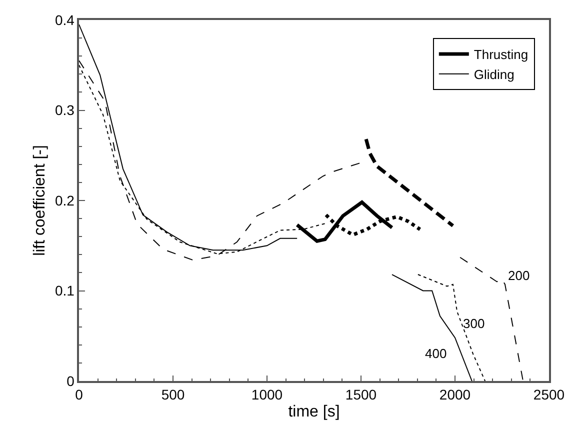 The height and width of the screenshot is (432, 586). I want to click on annotation: 300, so click(474, 323).